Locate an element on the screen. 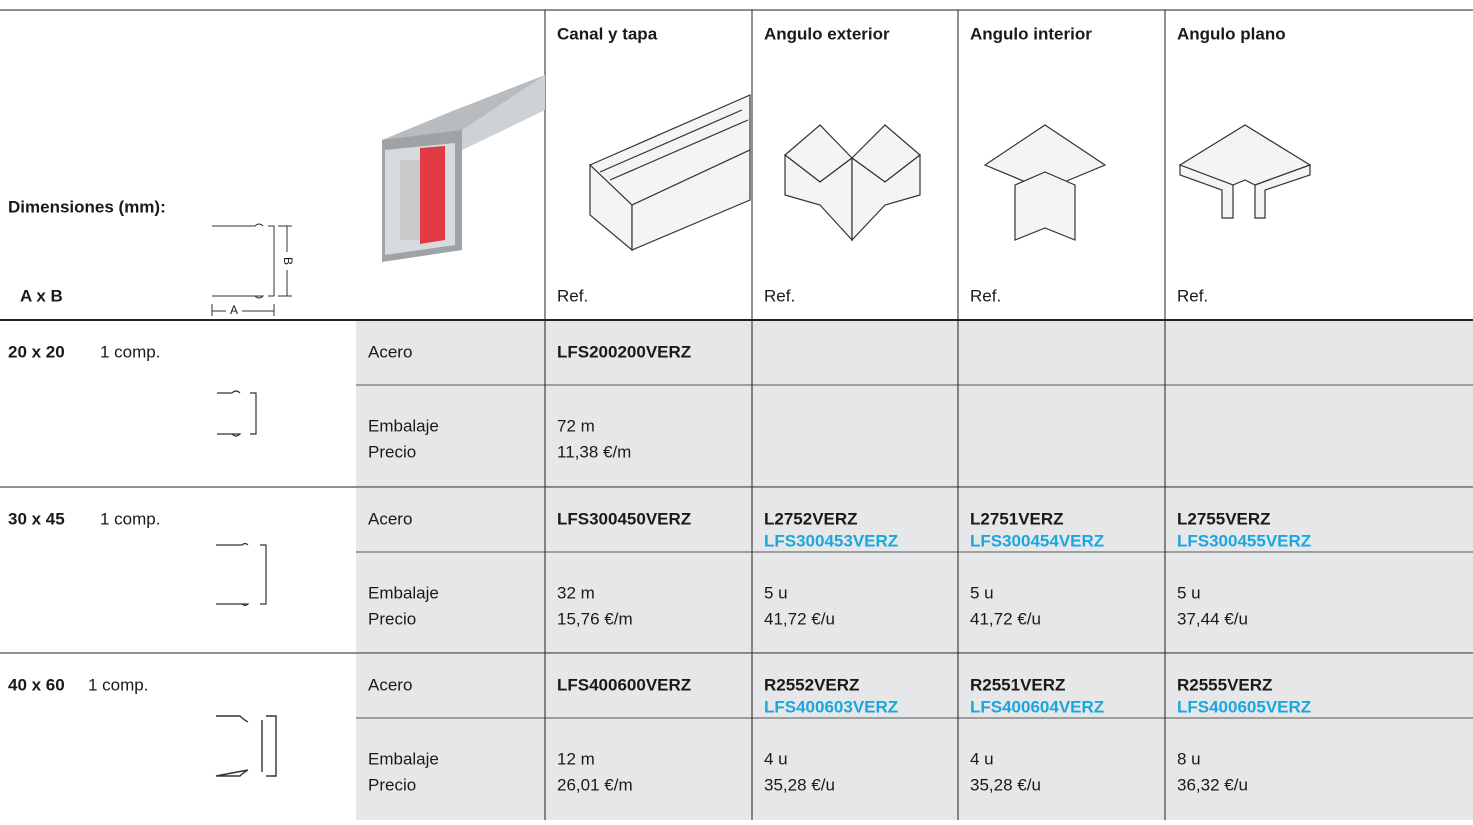 The image size is (1473, 825). price: 26,01 €/m is located at coordinates (595, 784).